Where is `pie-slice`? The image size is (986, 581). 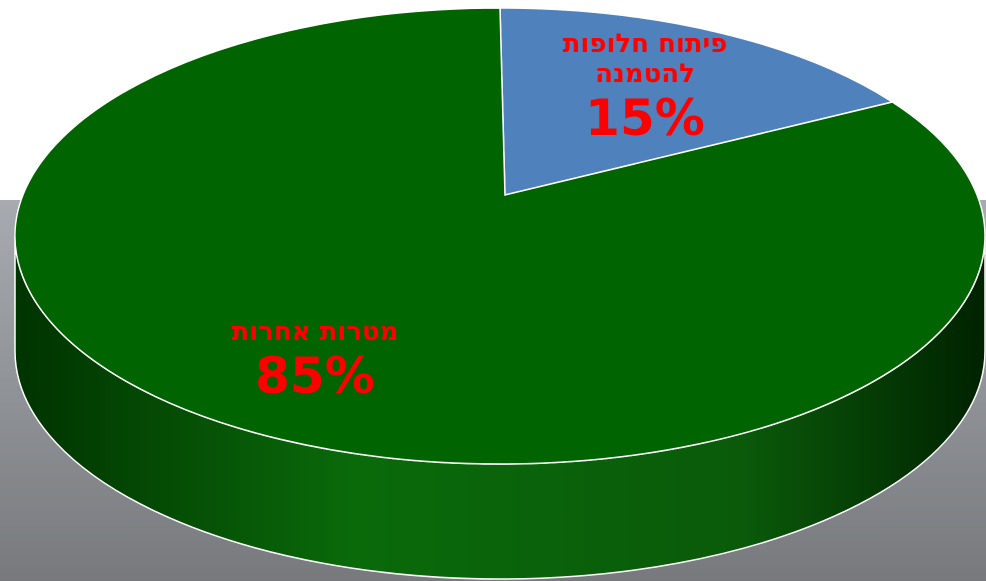 pie-slice is located at coordinates (697, 101).